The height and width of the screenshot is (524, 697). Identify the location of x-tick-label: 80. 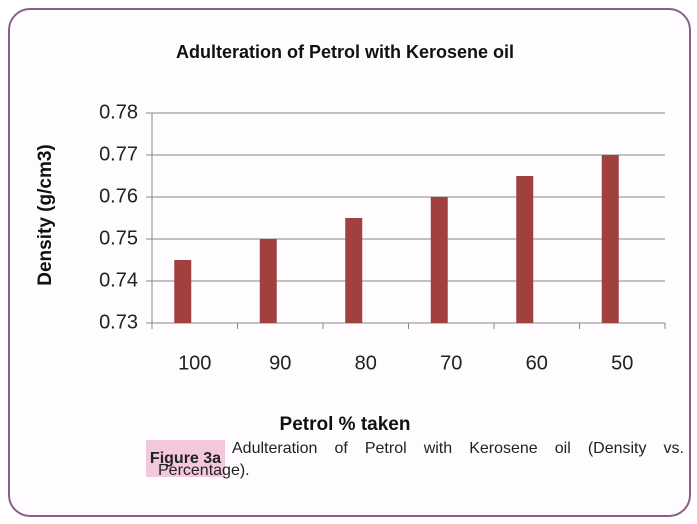
(366, 363).